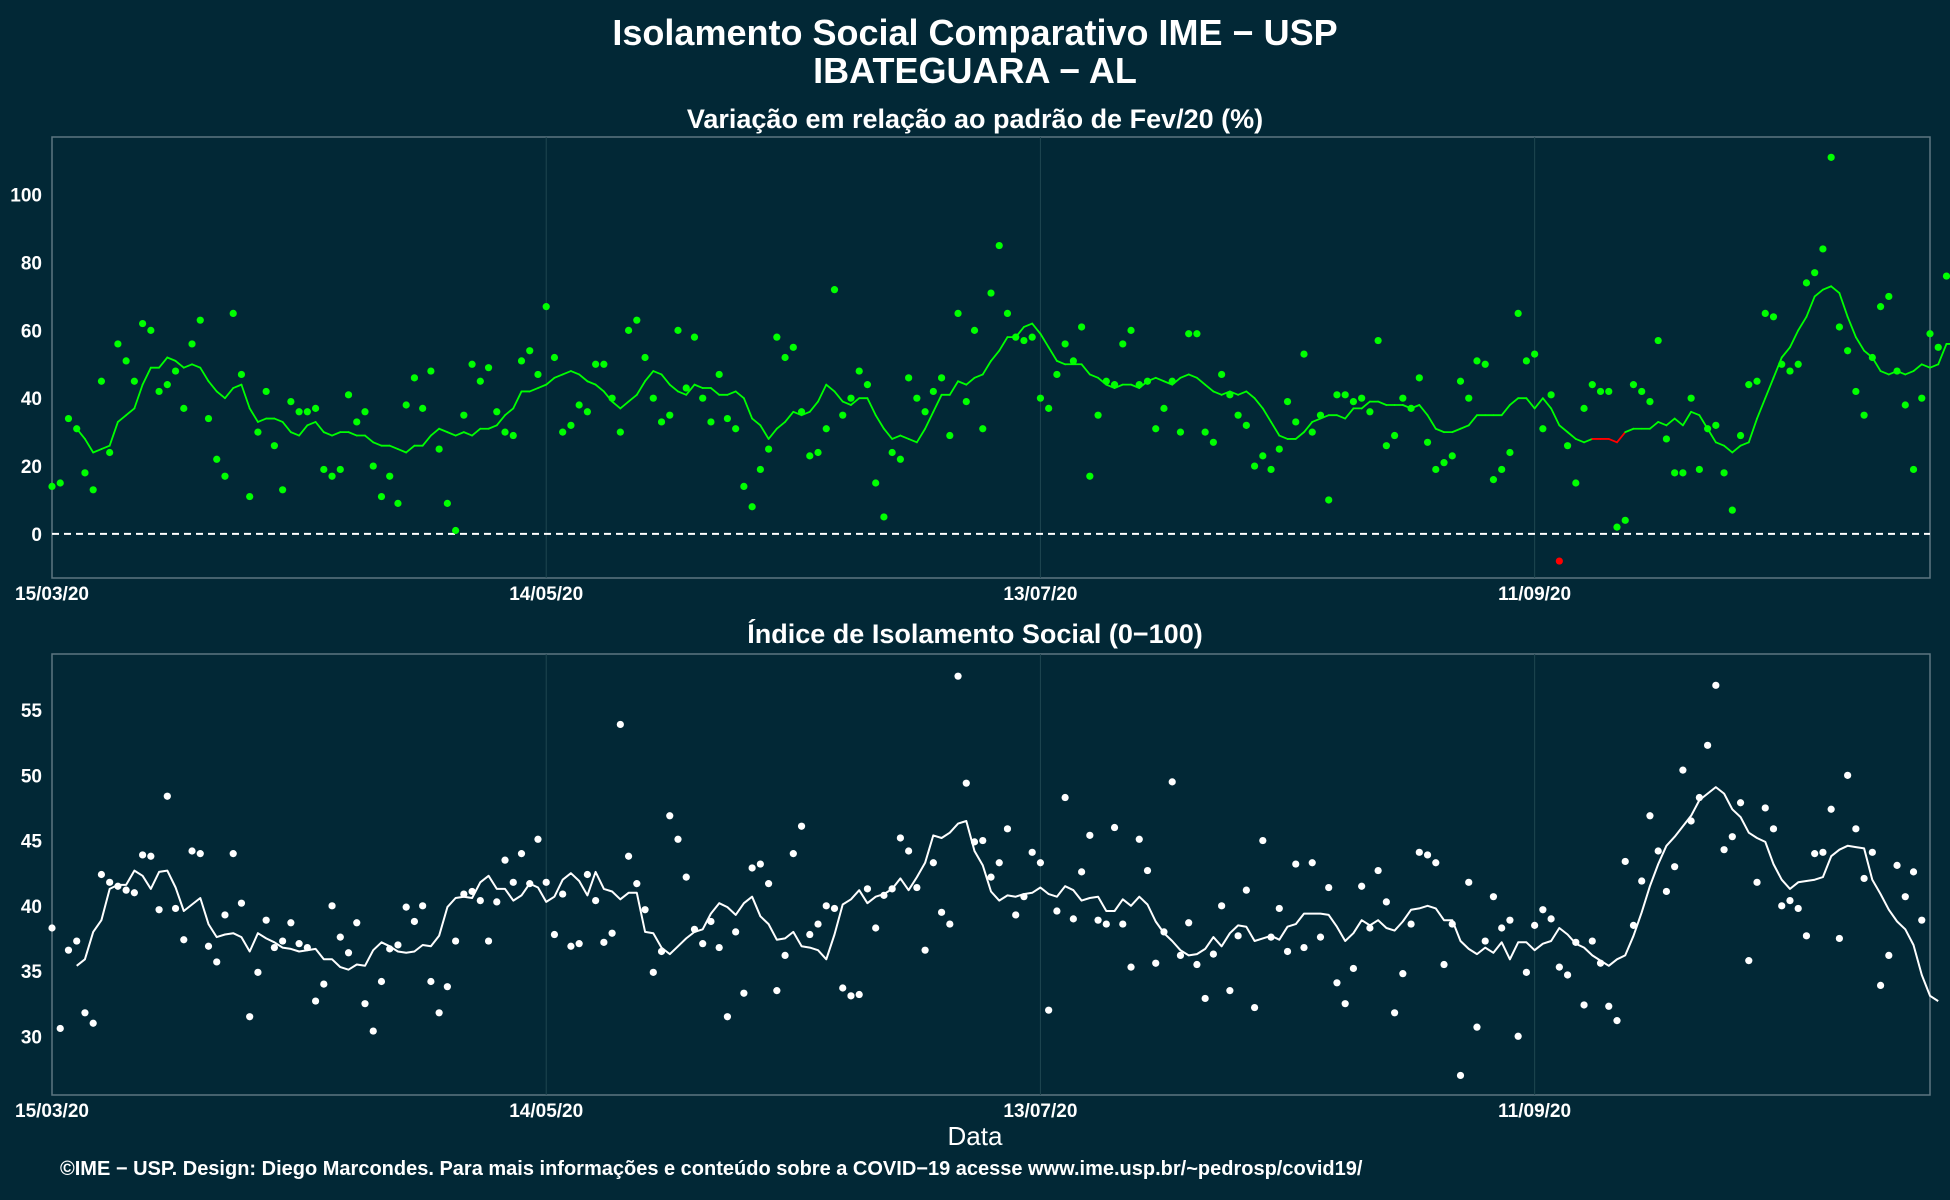  Describe the element at coordinates (31, 776) in the screenshot. I see `y-tick-label: 50` at that location.